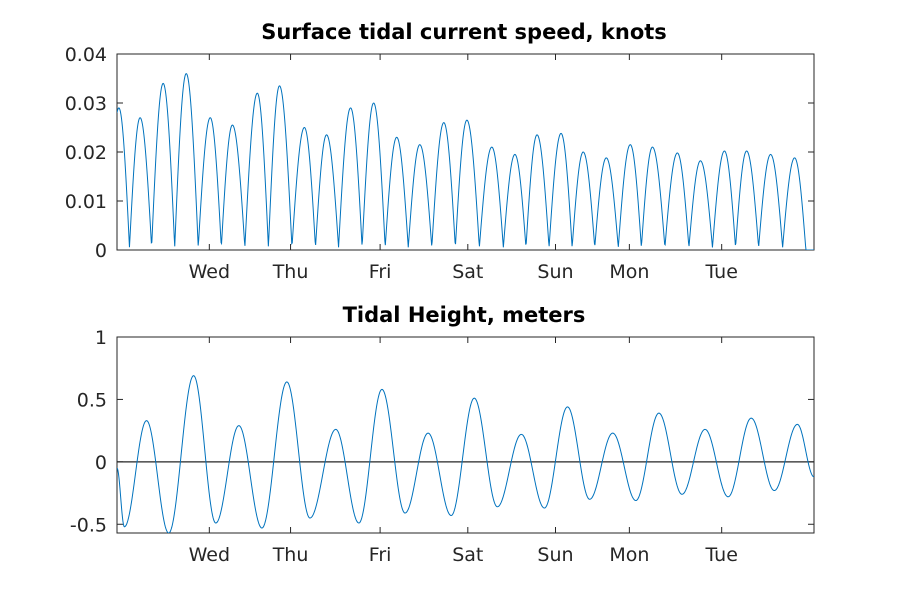 The width and height of the screenshot is (900, 600). What do you see at coordinates (464, 32) in the screenshot?
I see `chart-title: Surface tidal current speed, knots` at bounding box center [464, 32].